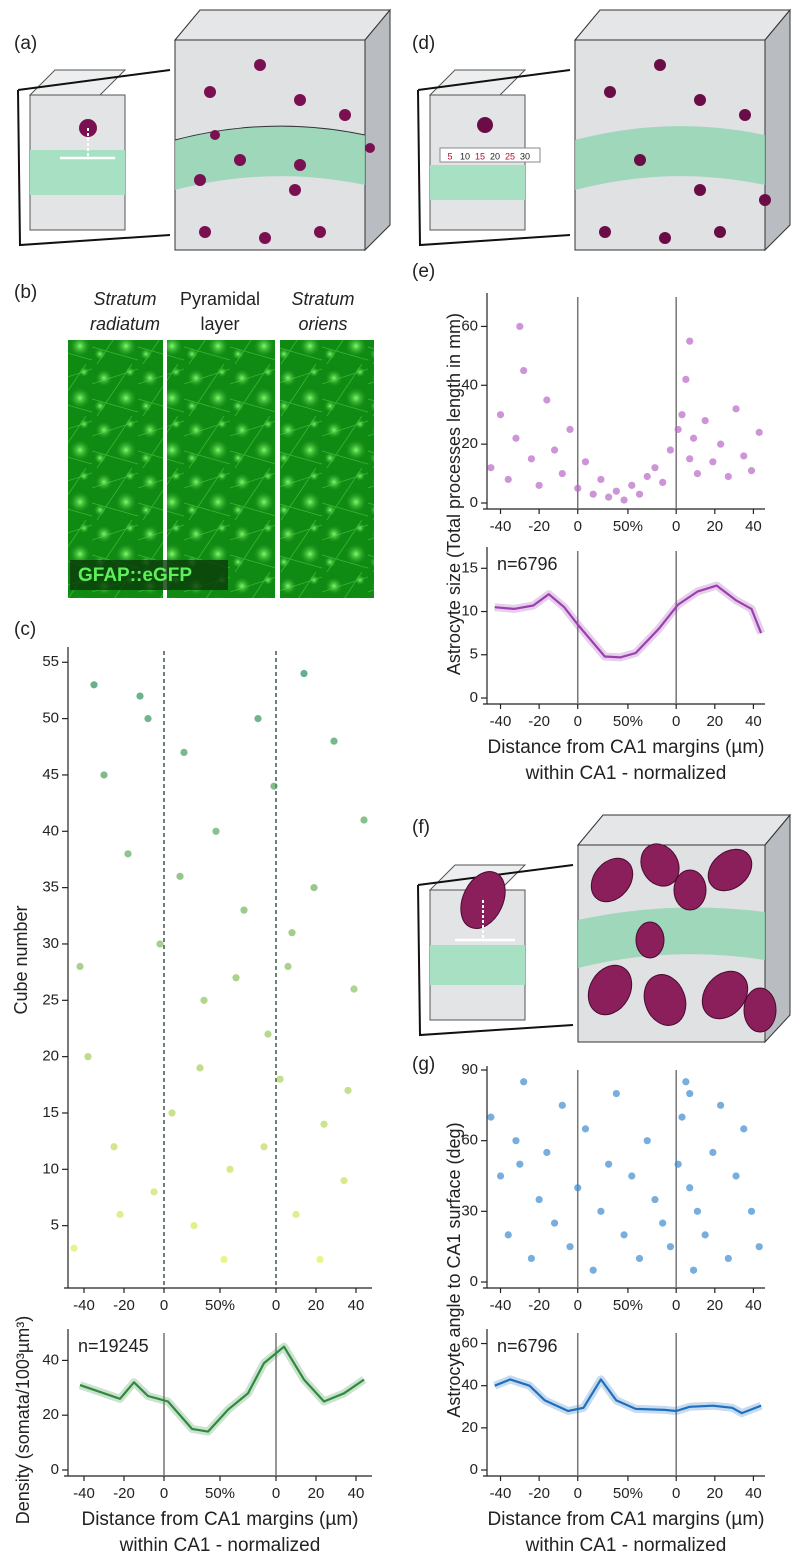 The image size is (800, 1561). What do you see at coordinates (219, 324) in the screenshot?
I see `column-label: layer` at bounding box center [219, 324].